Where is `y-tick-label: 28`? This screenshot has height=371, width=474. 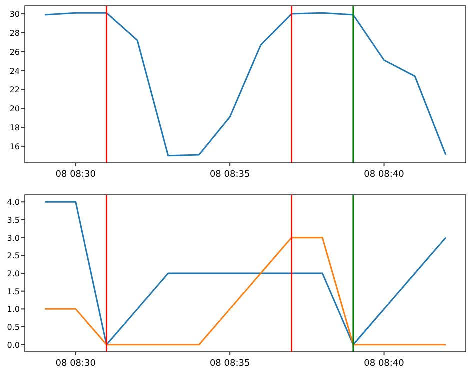
y-tick-label: 28 is located at coordinates (15, 33).